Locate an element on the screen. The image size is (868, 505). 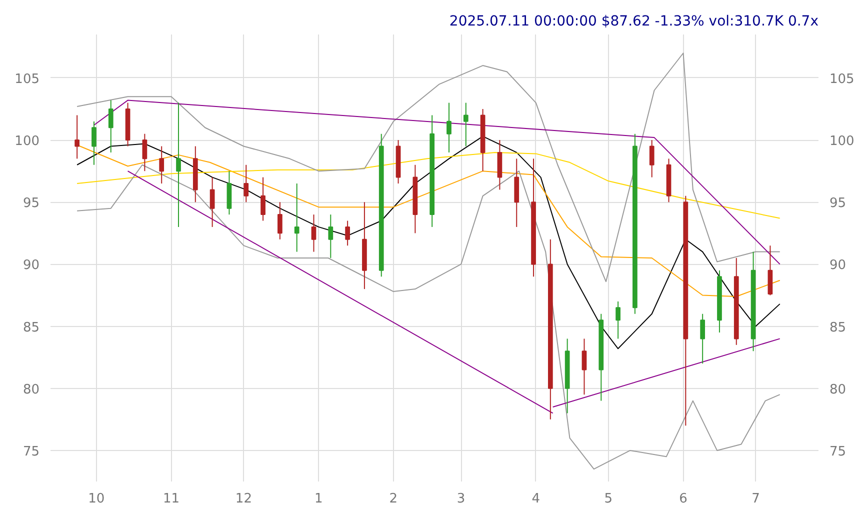
x-tick-label: 1 is located at coordinates (318, 498).